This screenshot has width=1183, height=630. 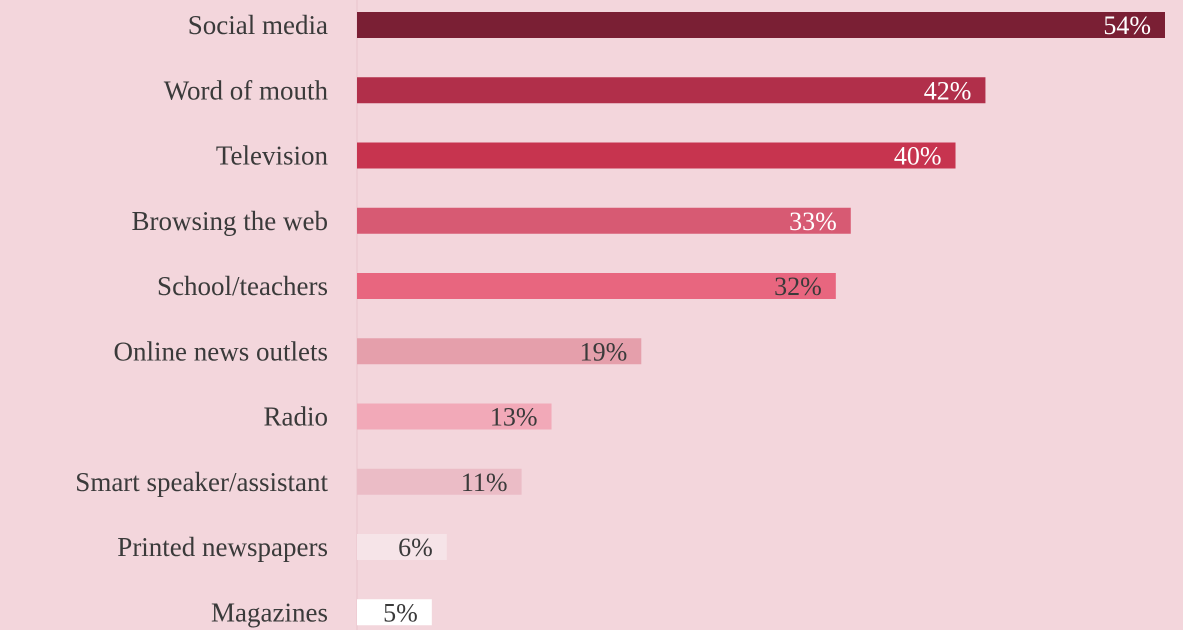 What do you see at coordinates (1127, 25) in the screenshot?
I see `value-label: 54%` at bounding box center [1127, 25].